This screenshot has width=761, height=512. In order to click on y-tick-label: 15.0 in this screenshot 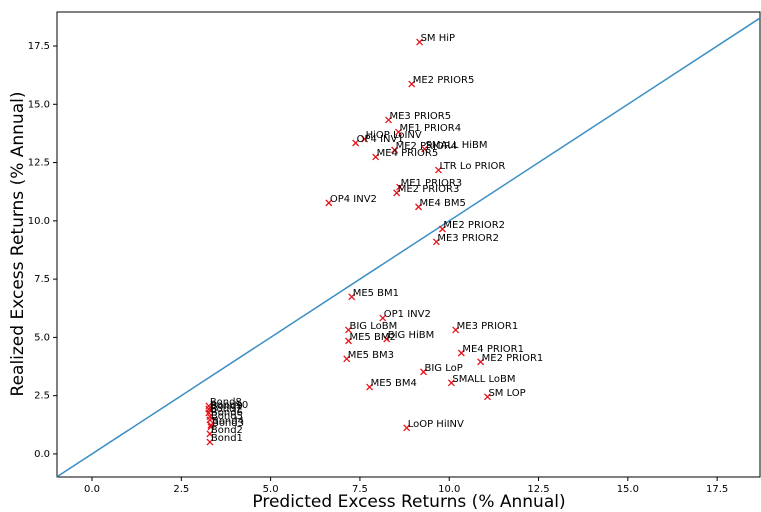, I will do `click(39, 104)`.